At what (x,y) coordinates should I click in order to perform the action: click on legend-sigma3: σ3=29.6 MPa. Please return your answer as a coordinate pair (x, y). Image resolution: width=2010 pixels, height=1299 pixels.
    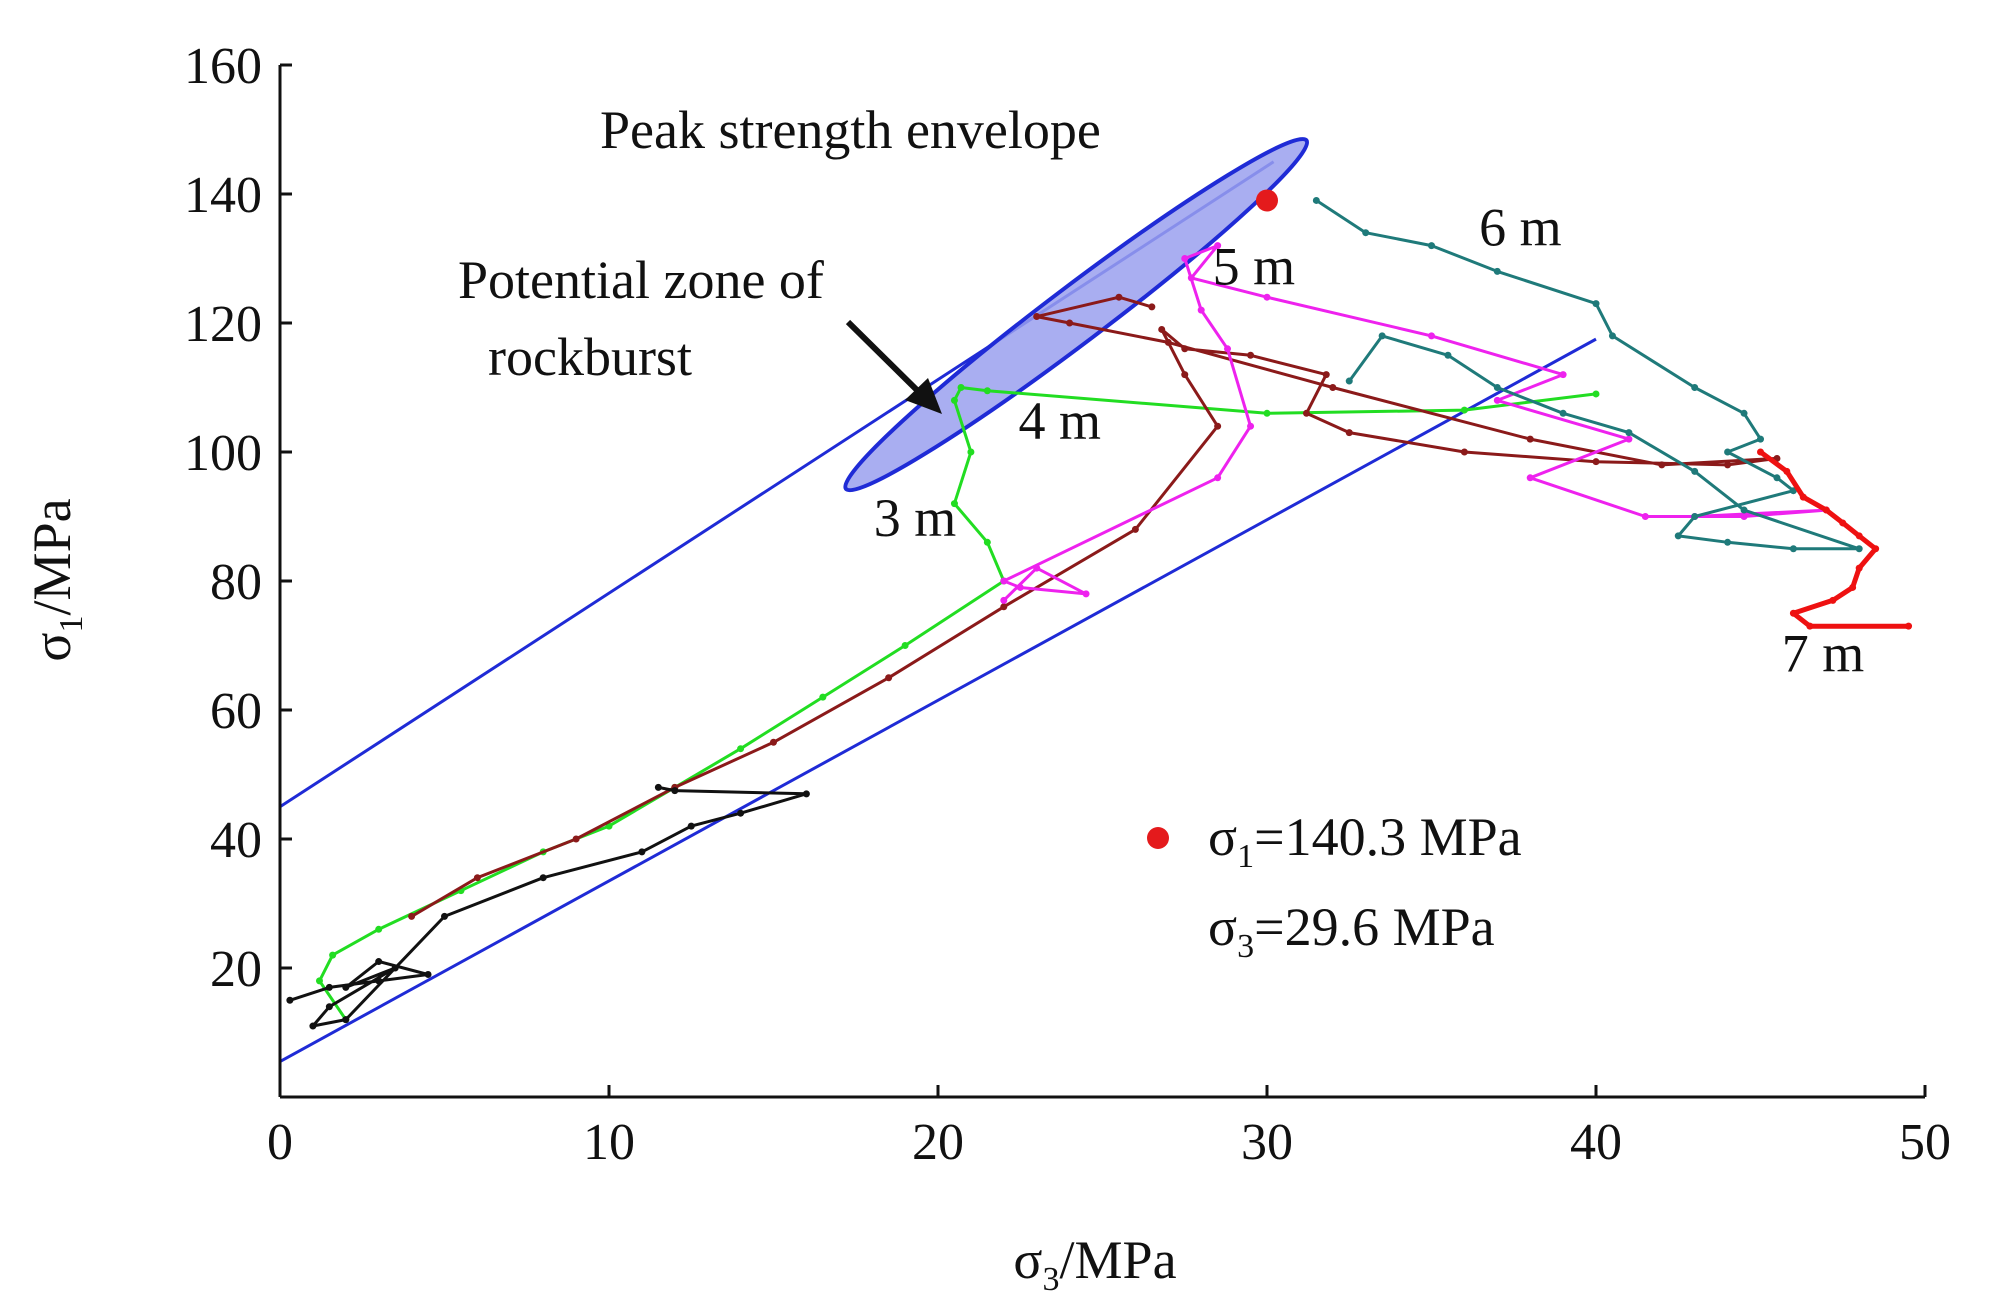
    Looking at the image, I should click on (1351, 931).